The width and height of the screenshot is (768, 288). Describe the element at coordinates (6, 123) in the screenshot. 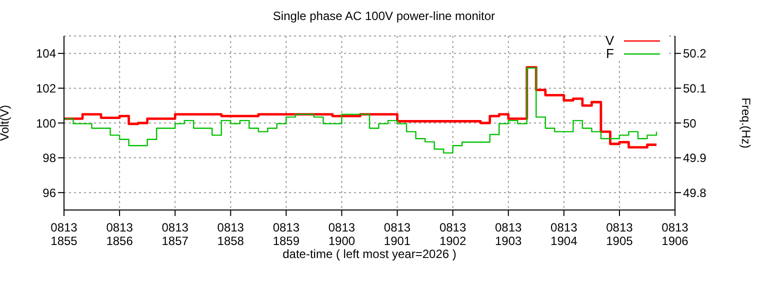

I see `y-axis-title: Volt(V)` at that location.